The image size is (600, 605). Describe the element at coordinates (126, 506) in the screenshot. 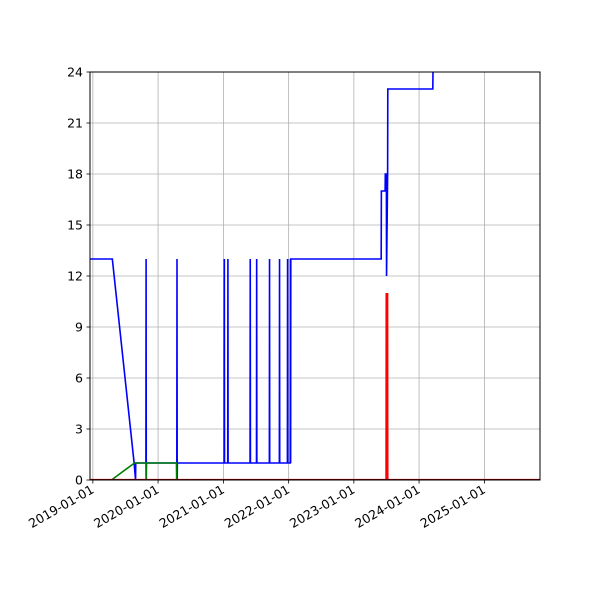

I see `x-tick-label: 2020-01-01` at that location.